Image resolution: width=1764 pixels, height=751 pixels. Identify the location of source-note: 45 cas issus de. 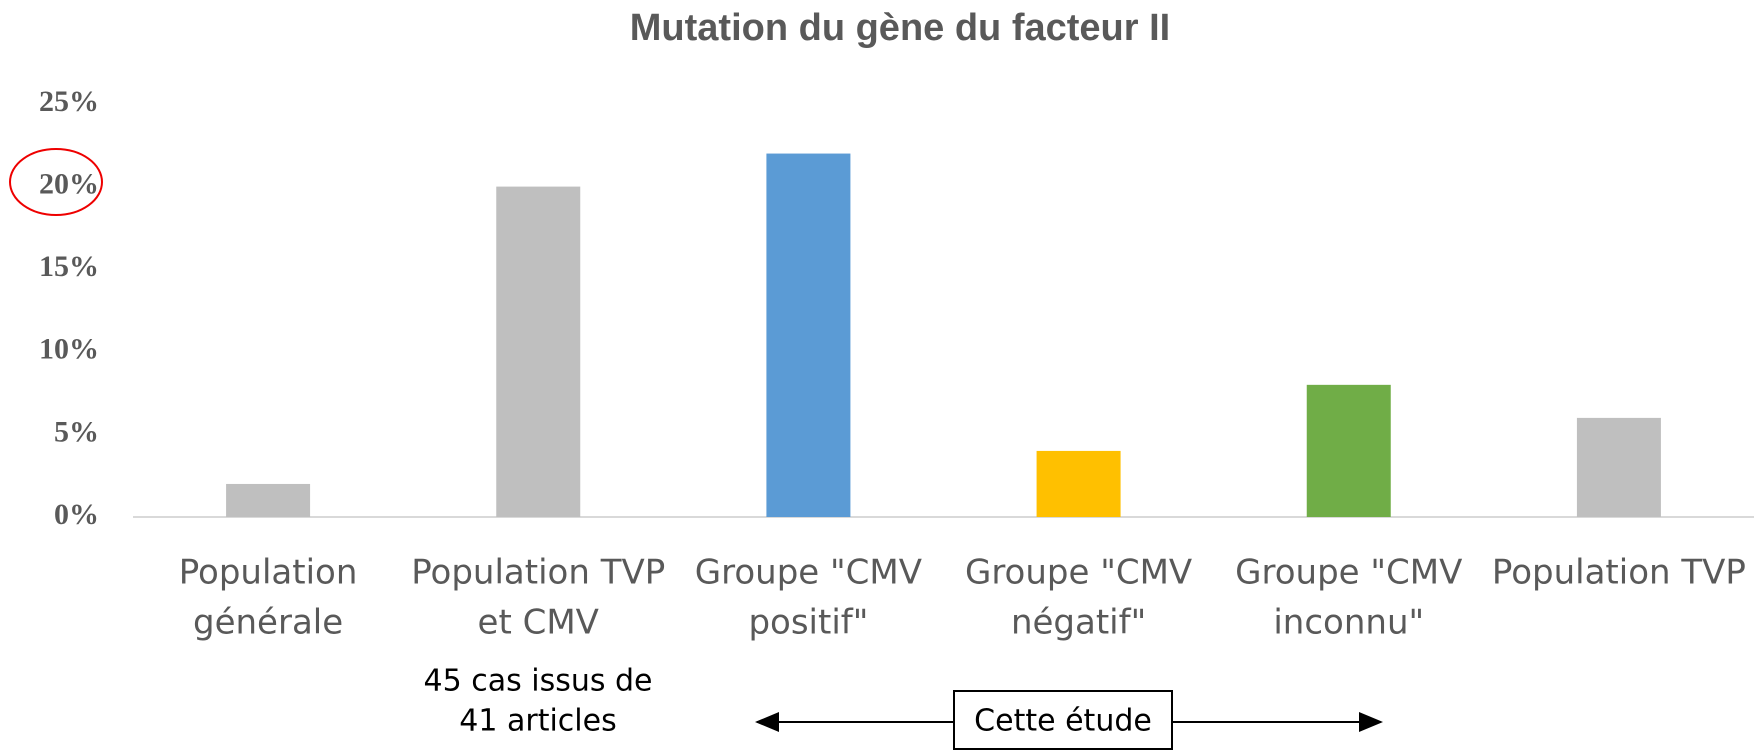
(537, 681).